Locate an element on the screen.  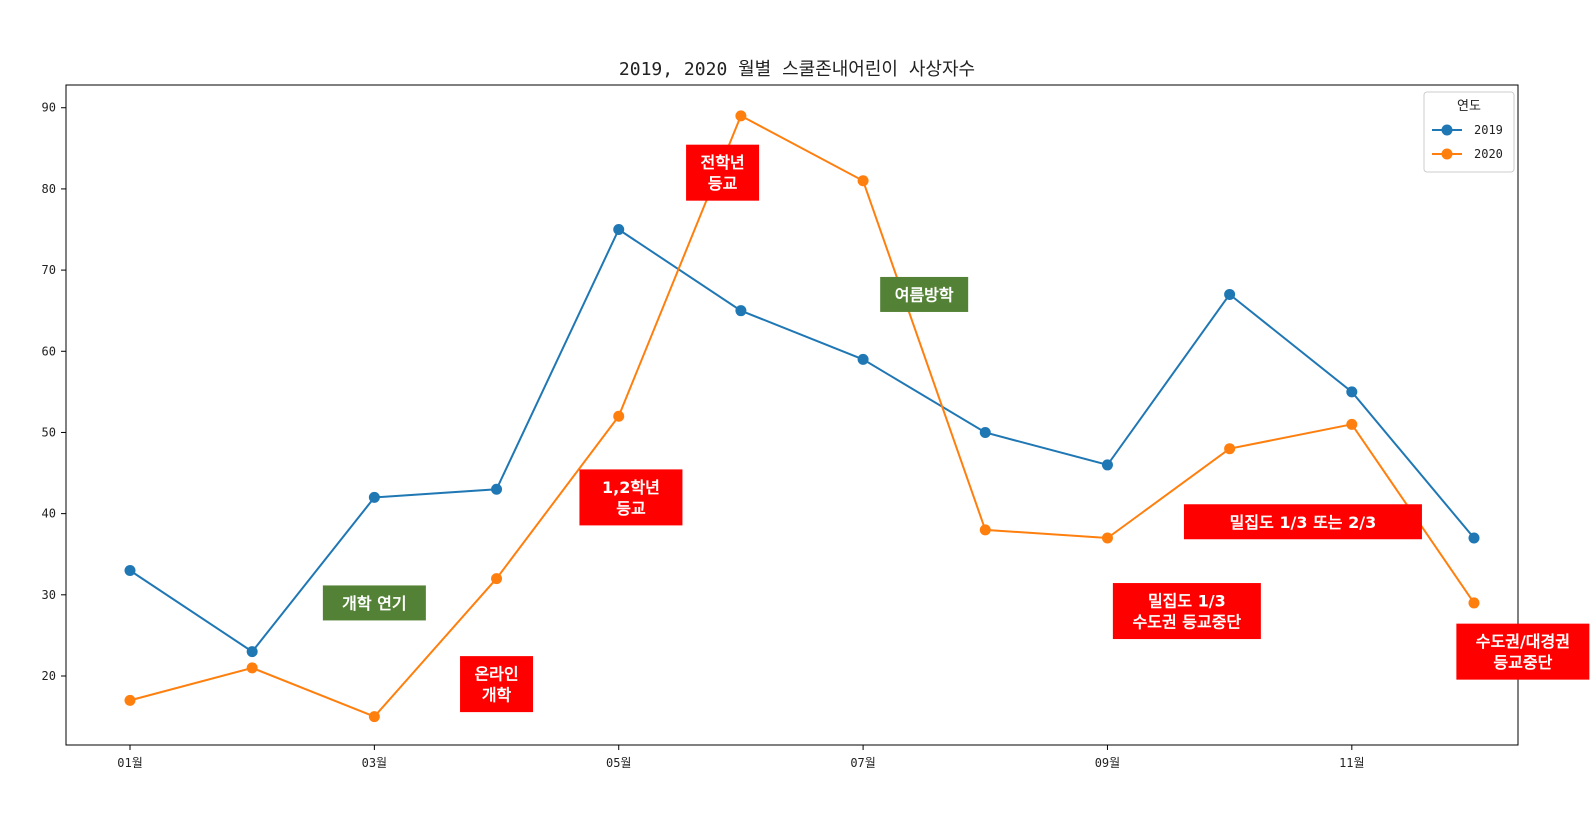
annotation-label: 수도권/대경권 is located at coordinates (1523, 641).